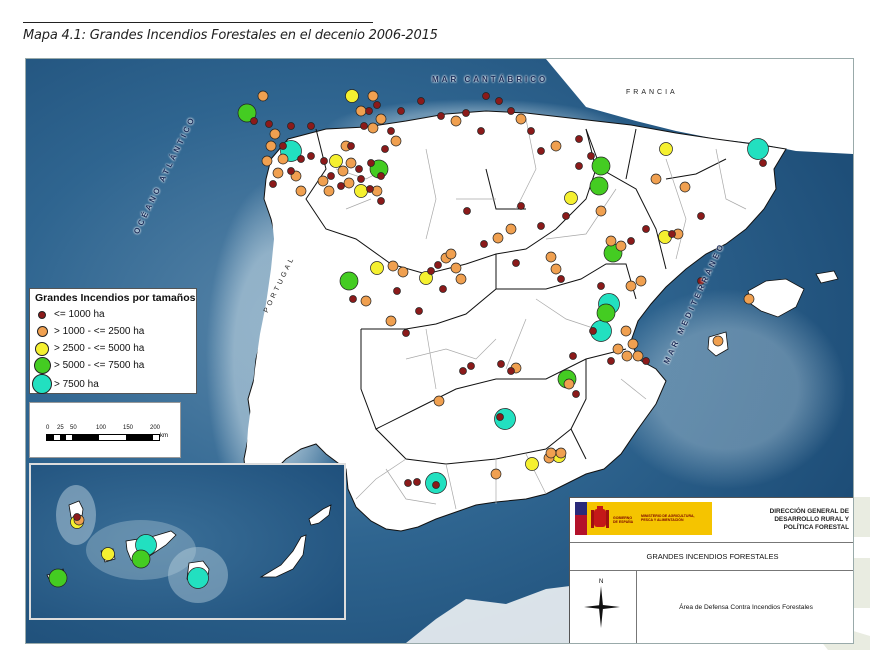 The width and height of the screenshot is (870, 650). I want to click on circle-xl-icon, so click(42, 384).